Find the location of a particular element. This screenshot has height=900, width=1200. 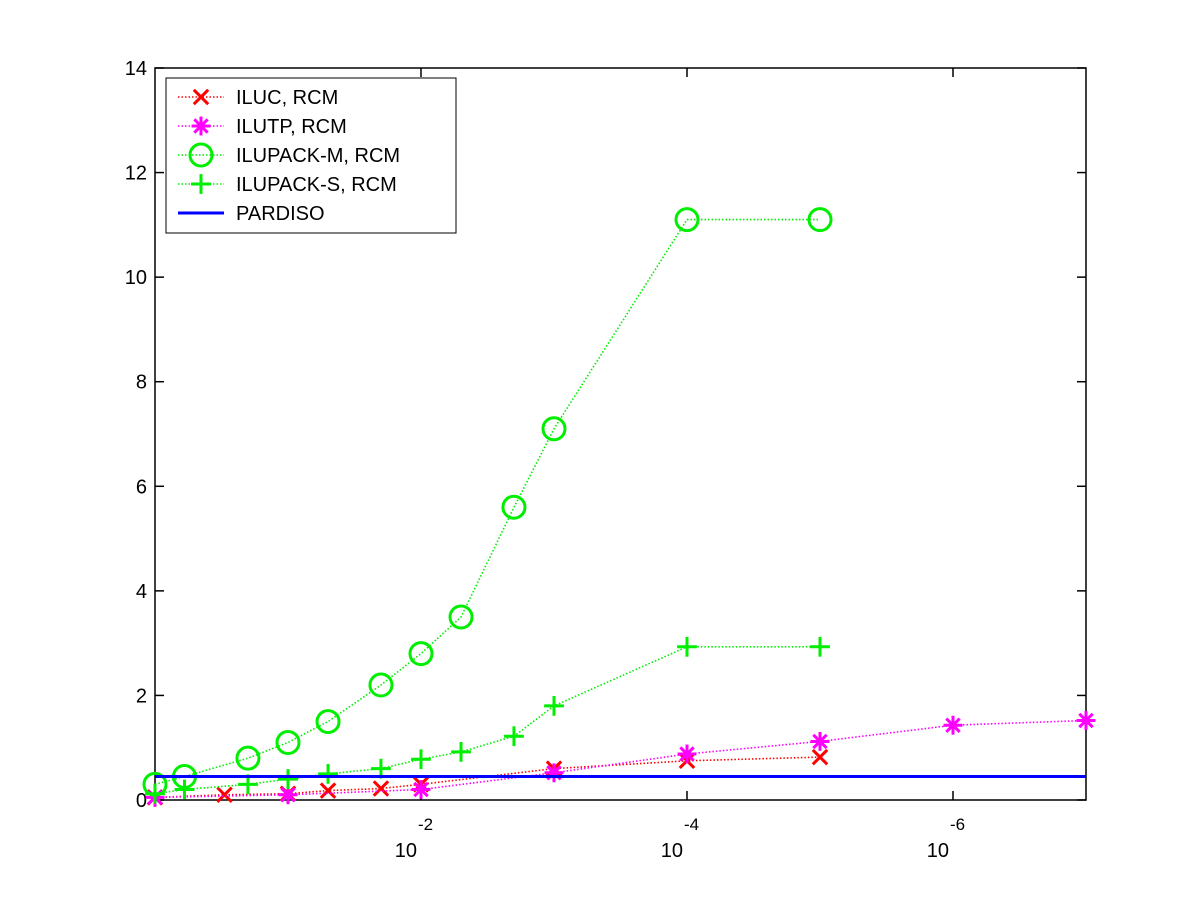

legend-entry: PARDISO is located at coordinates (251, 214).